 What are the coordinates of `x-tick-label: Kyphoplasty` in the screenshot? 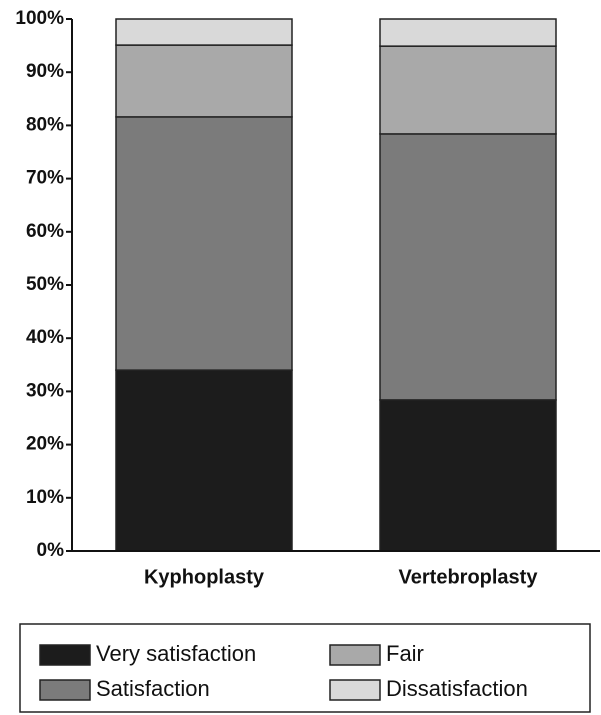 It's located at (204, 577).